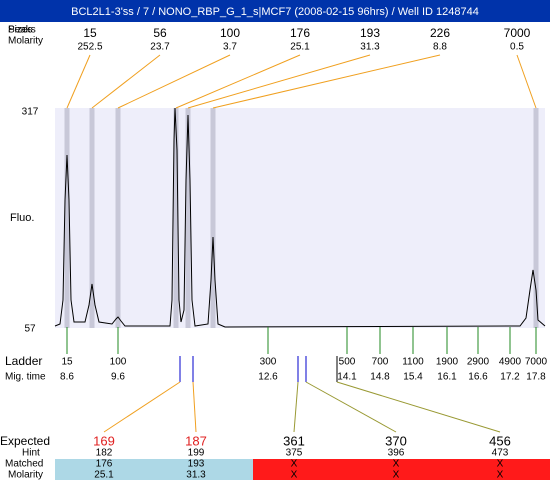  I want to click on matched: 193, so click(196, 464).